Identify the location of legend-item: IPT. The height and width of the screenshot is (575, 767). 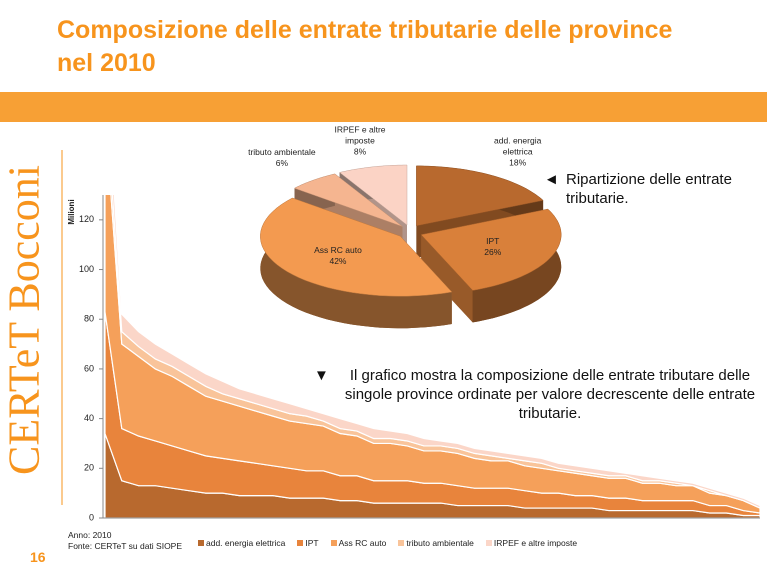
(308, 543).